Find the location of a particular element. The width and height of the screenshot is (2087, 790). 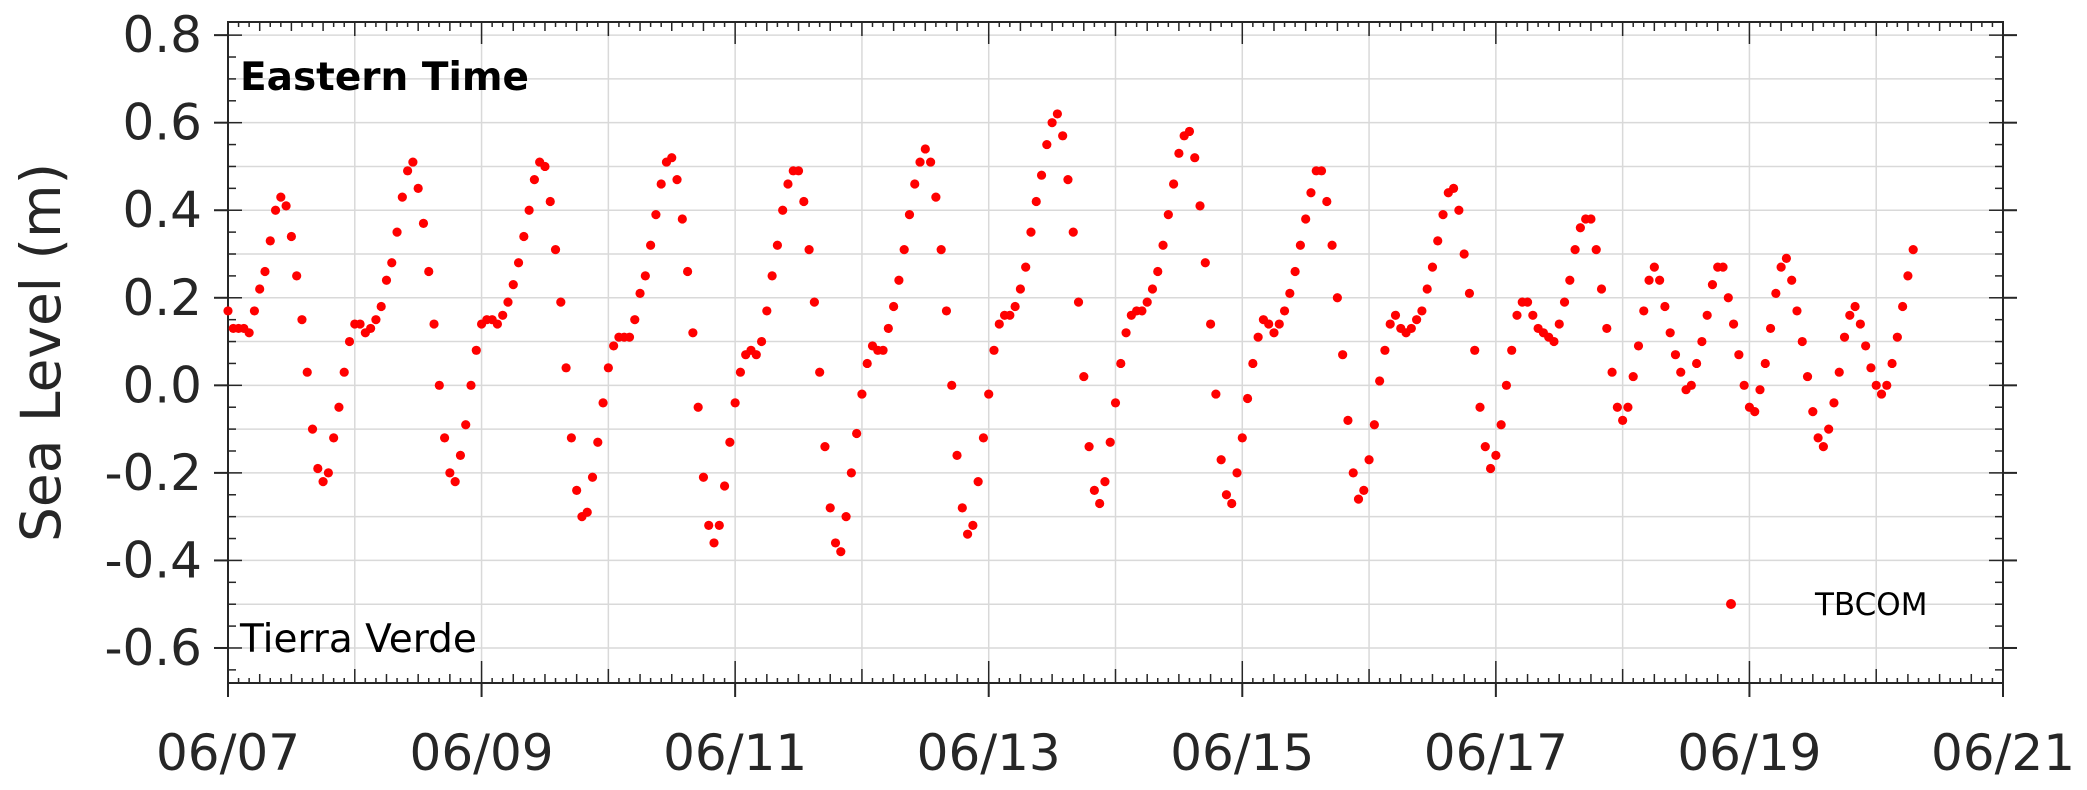

y-tick-label: -0.6 is located at coordinates (153, 648).